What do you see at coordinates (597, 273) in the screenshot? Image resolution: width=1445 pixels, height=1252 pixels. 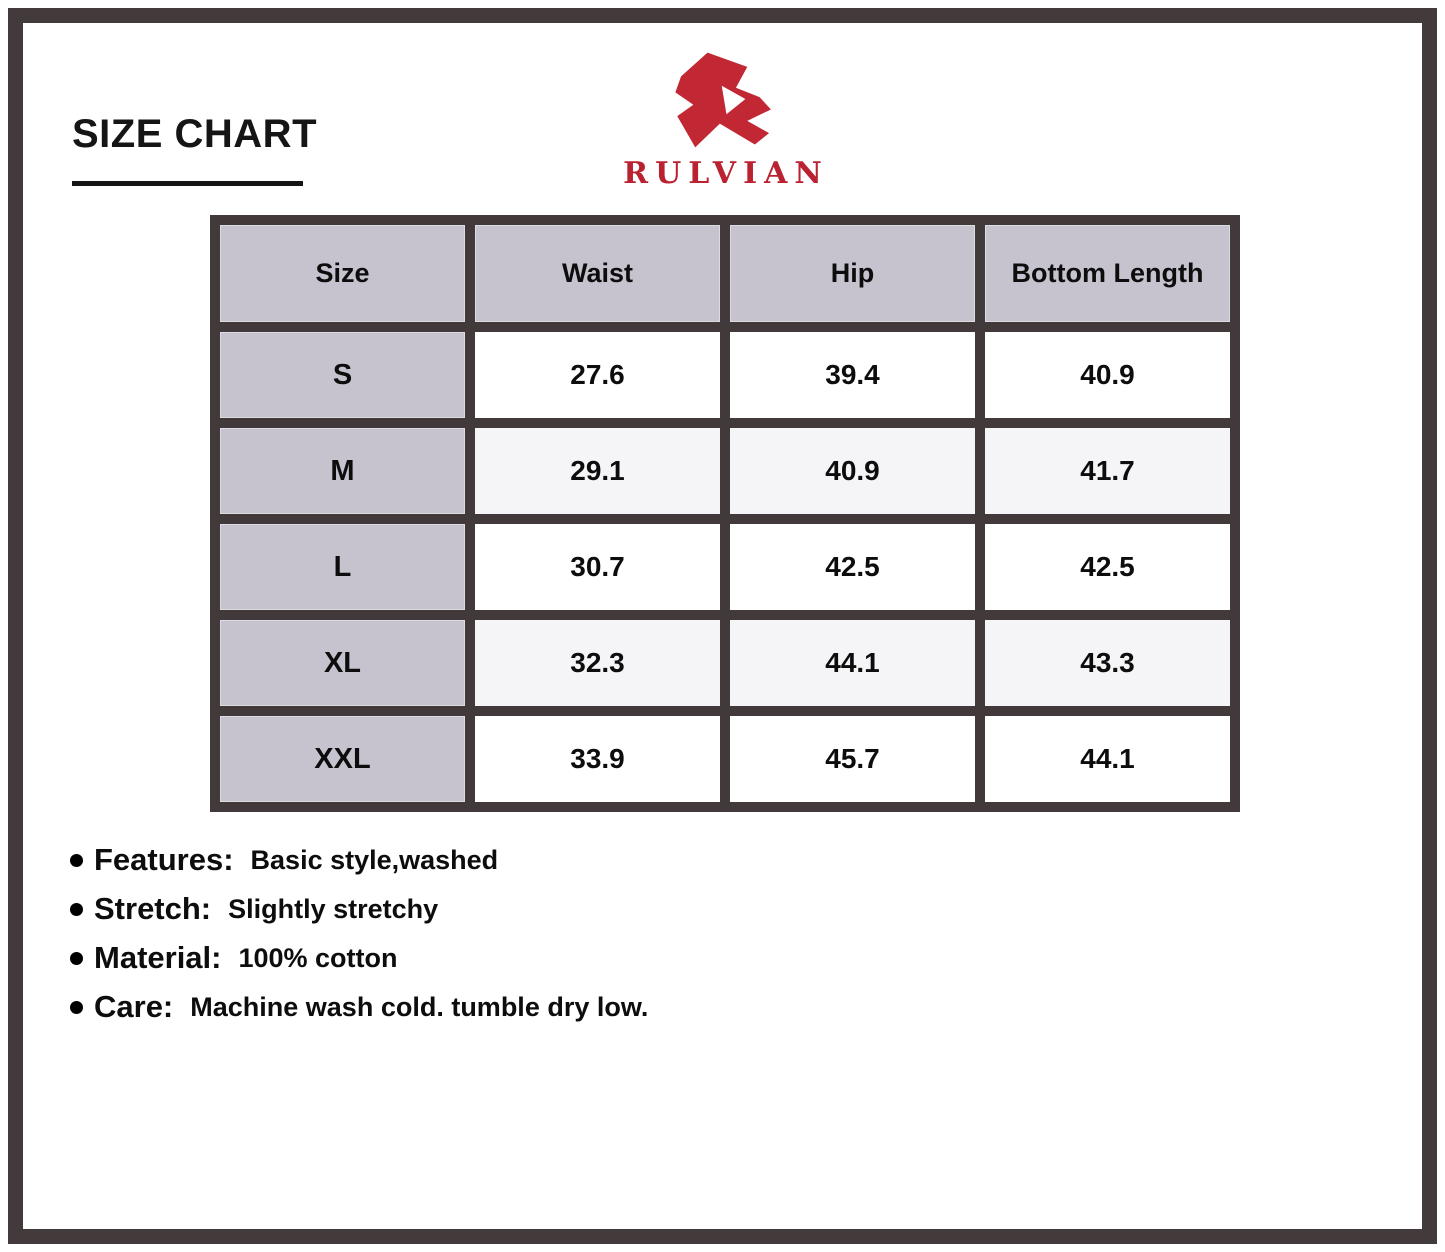 I see `col-header-waist: Waist` at bounding box center [597, 273].